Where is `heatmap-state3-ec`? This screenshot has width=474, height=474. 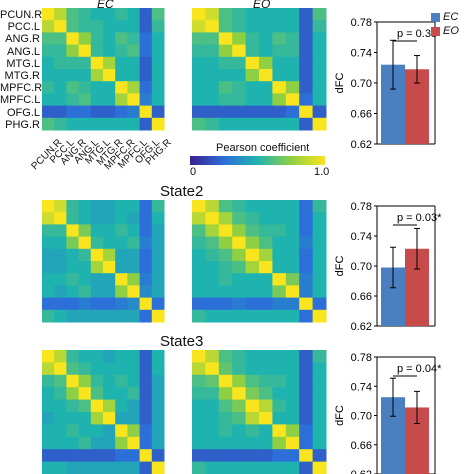 heatmap-state3-ec is located at coordinates (103, 412).